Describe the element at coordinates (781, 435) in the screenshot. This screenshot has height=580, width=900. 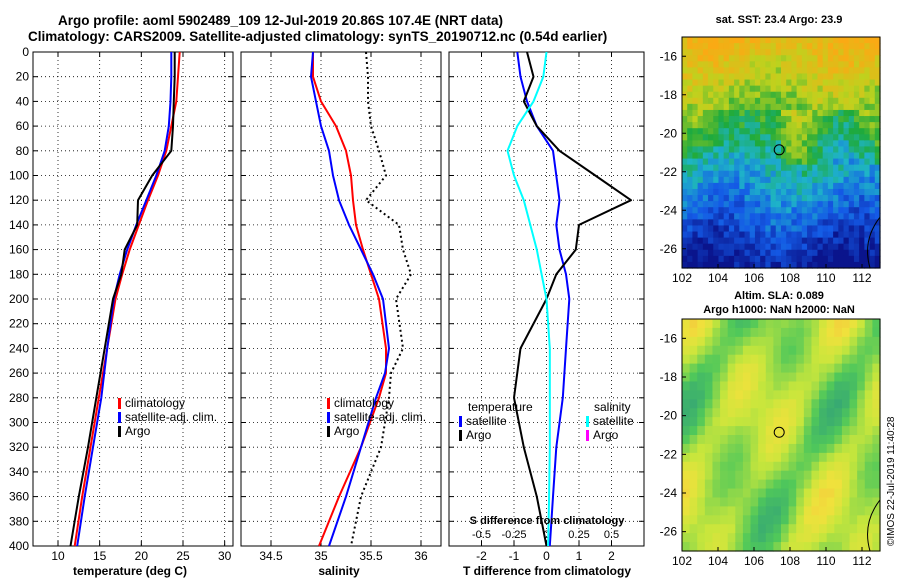
I see `sla-map-axes-box` at that location.